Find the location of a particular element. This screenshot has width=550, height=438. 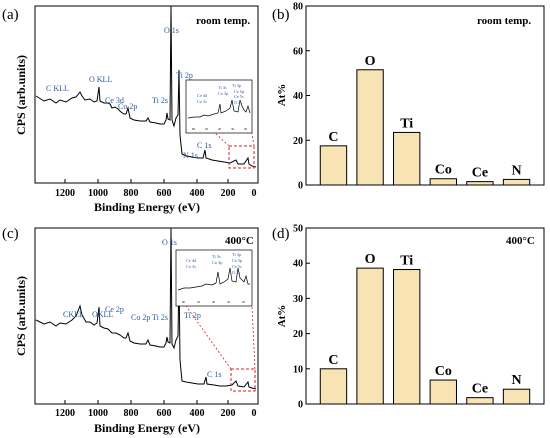

panel-b-condition: room temp. is located at coordinates (504, 21).